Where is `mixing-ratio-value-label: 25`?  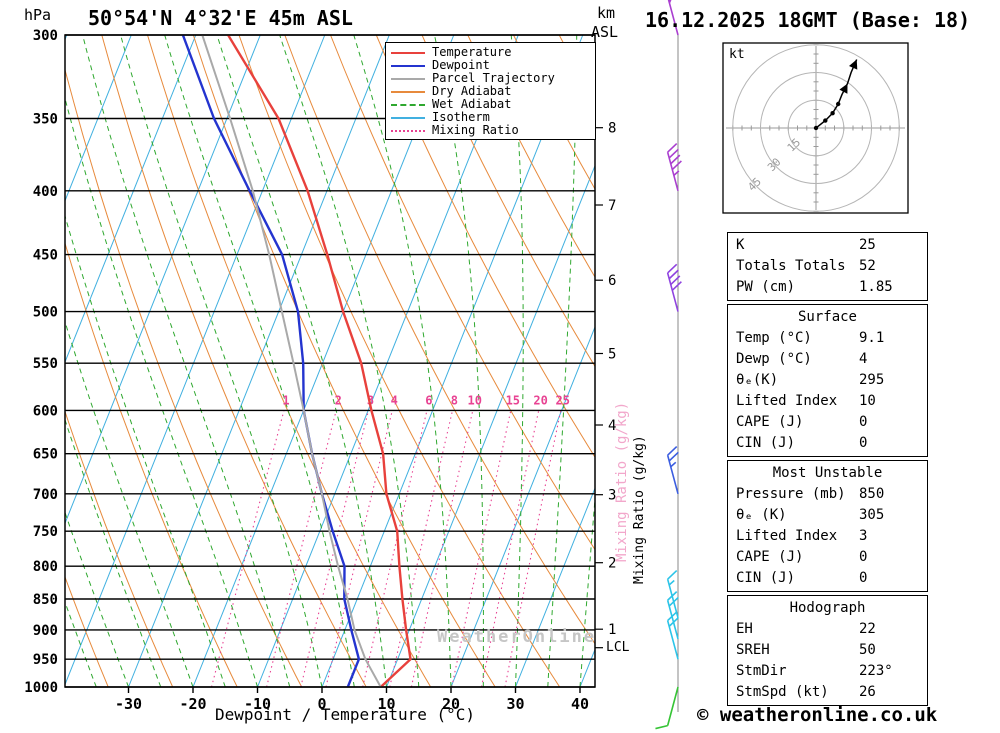 mixing-ratio-value-label: 25 is located at coordinates (562, 400).